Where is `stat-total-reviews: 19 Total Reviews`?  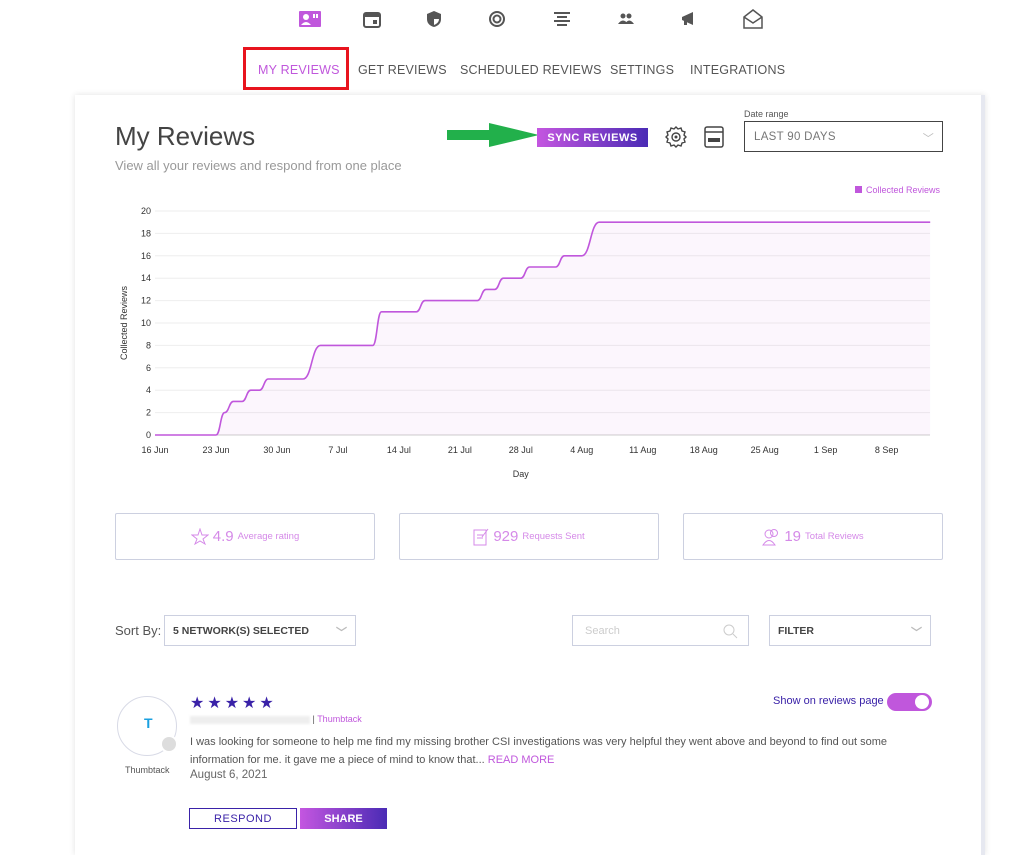
stat-total-reviews: 19 Total Reviews is located at coordinates (813, 536).